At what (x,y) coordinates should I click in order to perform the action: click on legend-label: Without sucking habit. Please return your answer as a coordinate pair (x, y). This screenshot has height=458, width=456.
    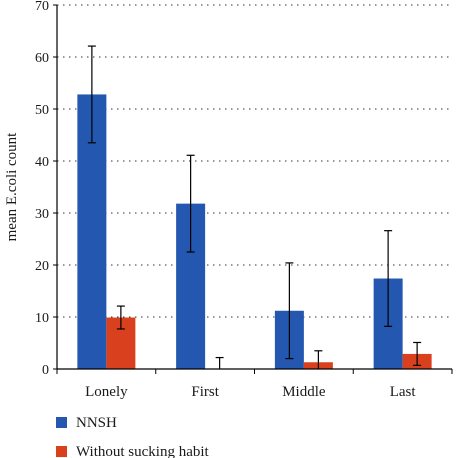
    Looking at the image, I should click on (143, 451).